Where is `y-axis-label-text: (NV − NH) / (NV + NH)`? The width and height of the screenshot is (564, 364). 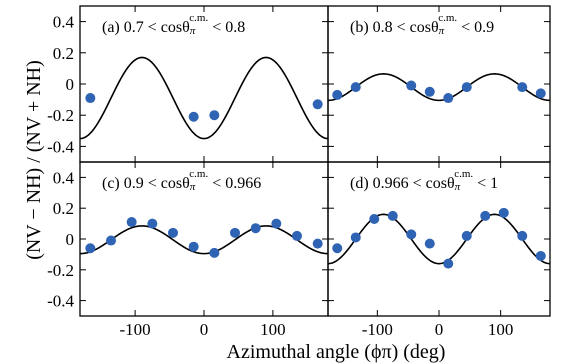 y-axis-label-text: (NV − NH) / (NV + NH) is located at coordinates (34, 160).